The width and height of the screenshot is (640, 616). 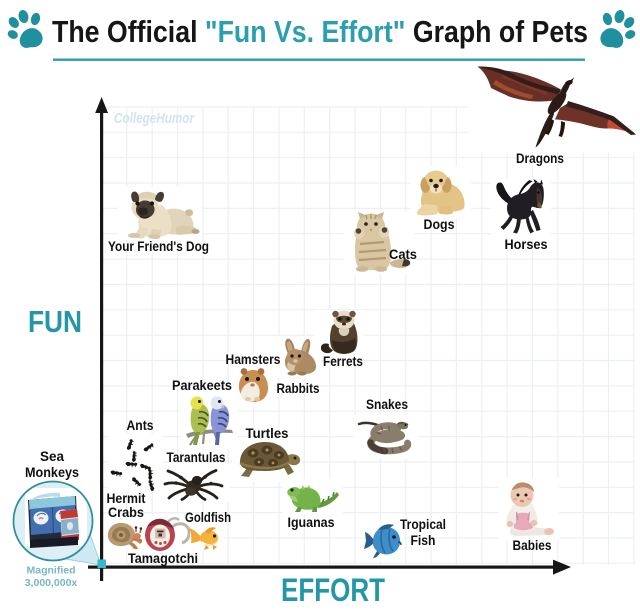 What do you see at coordinates (52, 456) in the screenshot?
I see `svg-text: Sea` at bounding box center [52, 456].